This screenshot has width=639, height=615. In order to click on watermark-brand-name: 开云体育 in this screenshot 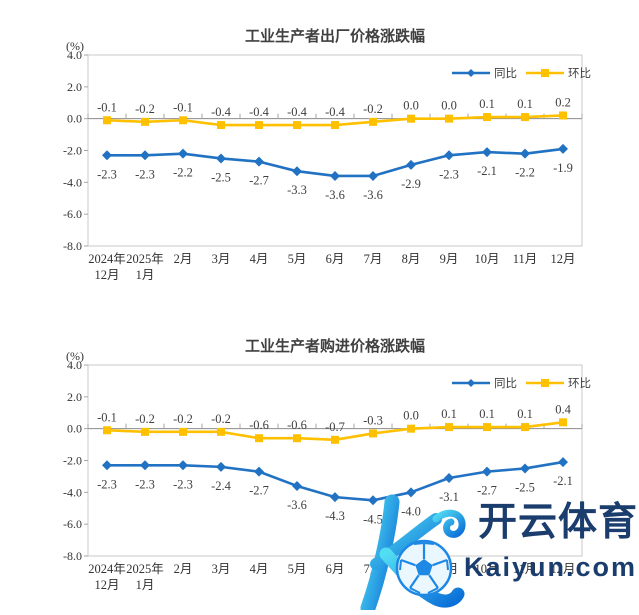, I will do `click(558, 522)`.